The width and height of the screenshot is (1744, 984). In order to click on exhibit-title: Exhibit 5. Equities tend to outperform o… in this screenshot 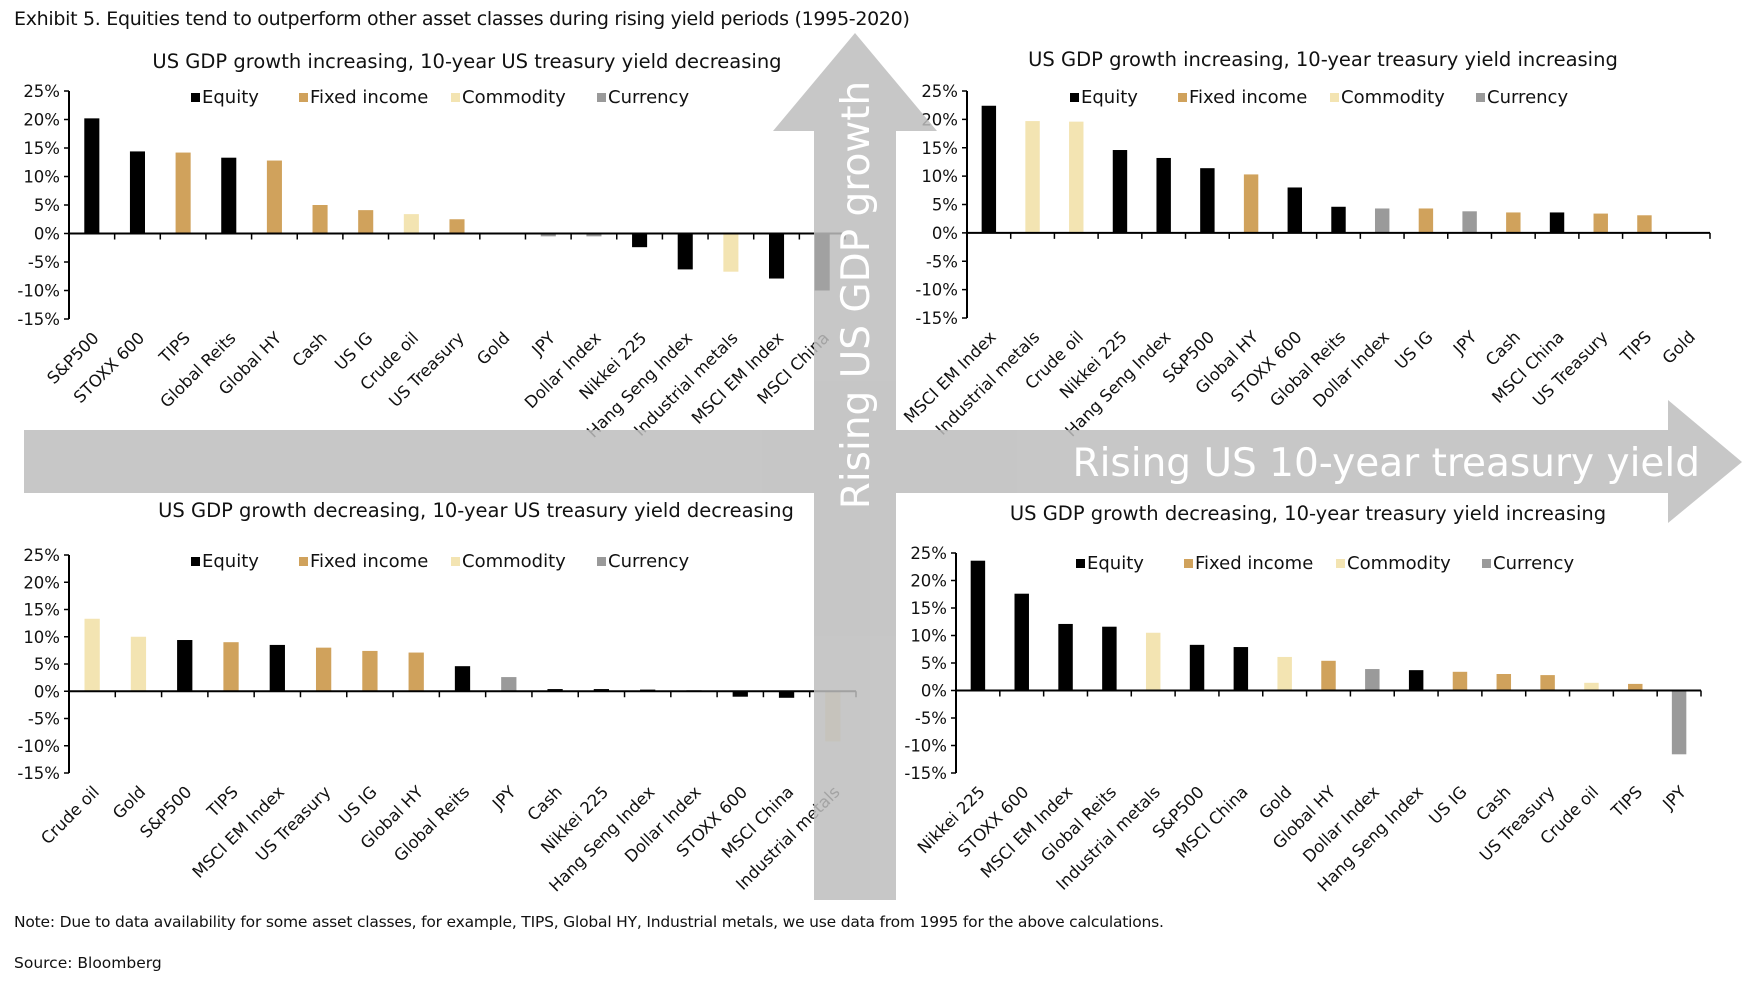, I will do `click(462, 19)`.